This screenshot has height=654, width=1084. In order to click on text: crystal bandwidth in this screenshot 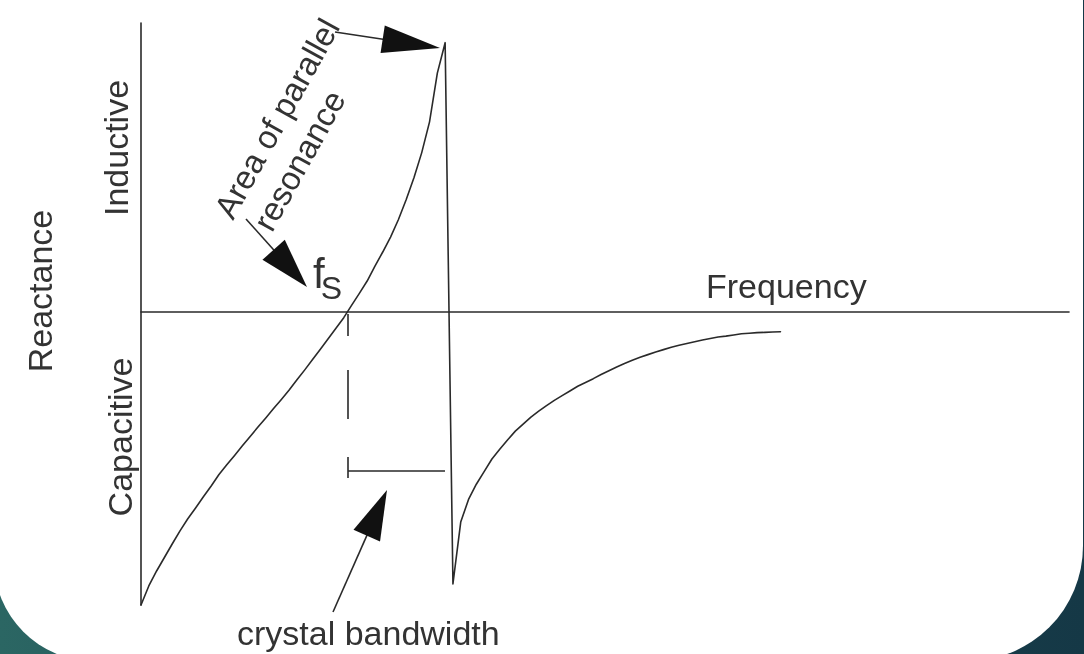, I will do `click(368, 633)`.